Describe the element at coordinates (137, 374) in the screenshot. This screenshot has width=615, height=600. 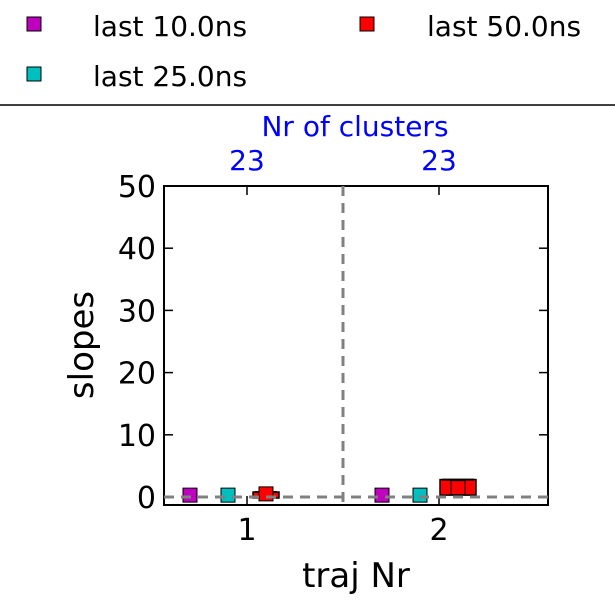
I see `y-tick-label: 20` at that location.